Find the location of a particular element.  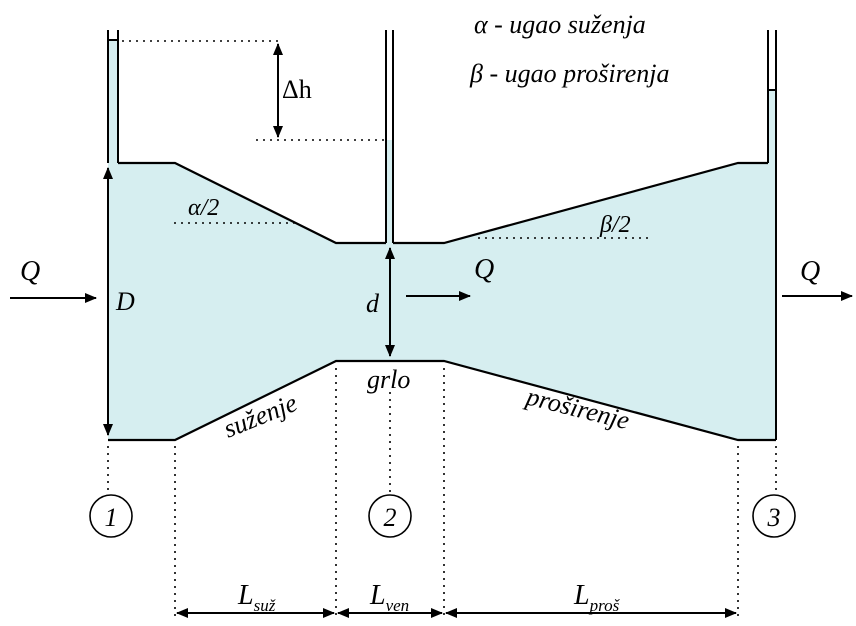

tube-2-water is located at coordinates (389, 191).